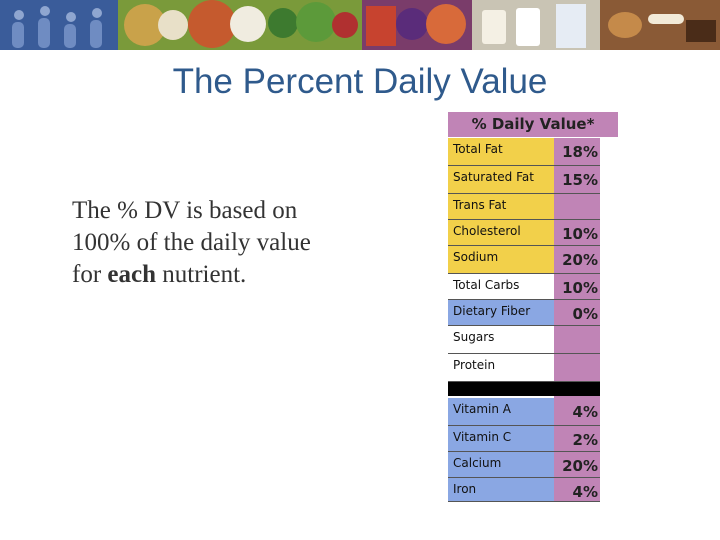 This screenshot has width=720, height=540. Describe the element at coordinates (501, 260) in the screenshot. I see `nutrient-name: Sodium` at that location.